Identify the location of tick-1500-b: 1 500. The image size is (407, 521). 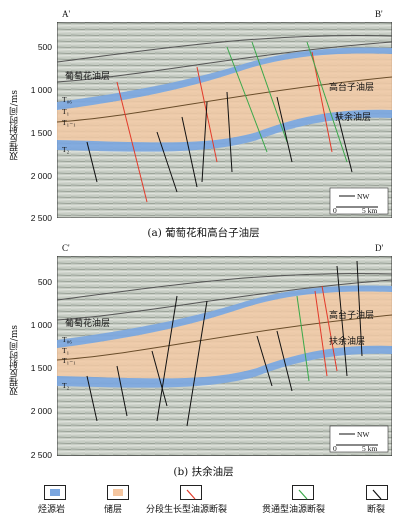
(41, 368).